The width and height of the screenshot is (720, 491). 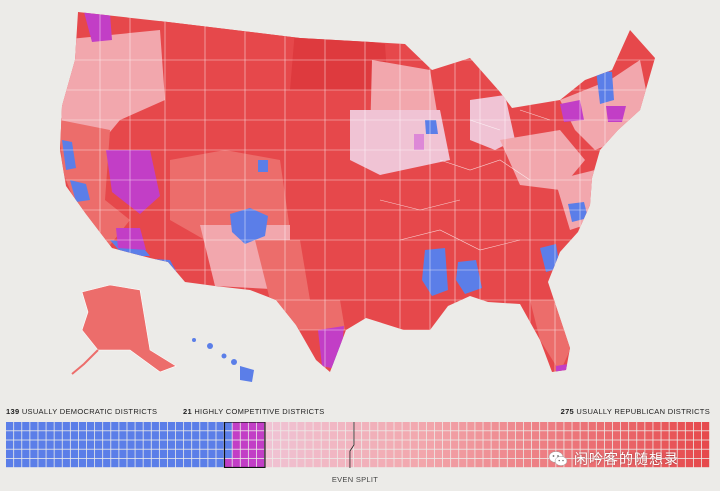 What do you see at coordinates (635, 411) in the screenshot?
I see `legend-rep-label: 275 USUALLY REPUBLICAN DISTRICTS` at bounding box center [635, 411].